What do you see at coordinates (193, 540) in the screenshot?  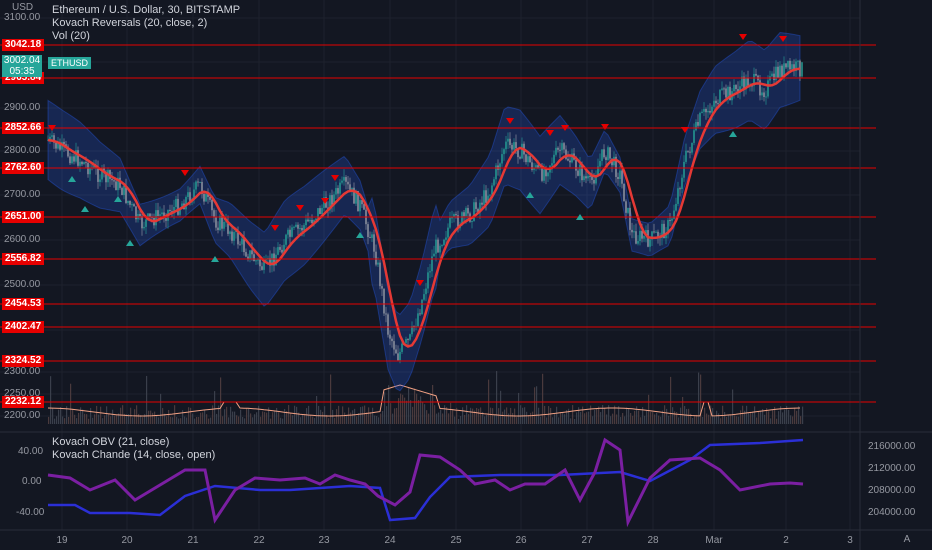 I see `time-label: 21` at bounding box center [193, 540].